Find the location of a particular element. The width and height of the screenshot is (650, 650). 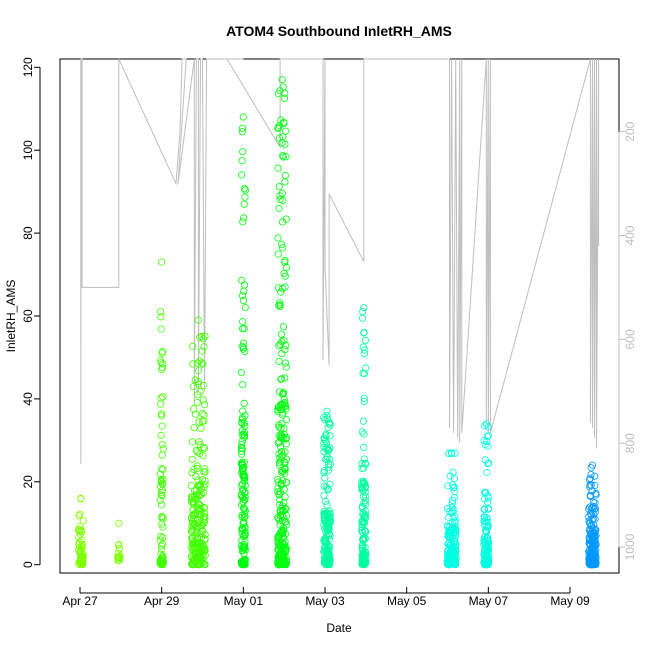

x-tick-label: Apr 27 is located at coordinates (80, 601).